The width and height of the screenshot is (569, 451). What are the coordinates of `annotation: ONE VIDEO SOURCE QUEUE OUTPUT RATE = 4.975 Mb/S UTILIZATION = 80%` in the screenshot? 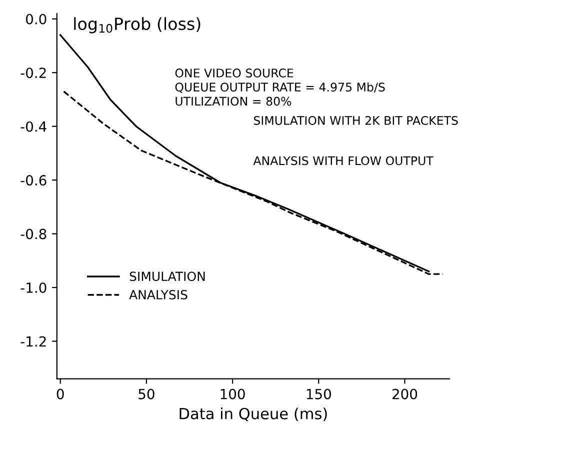 It's located at (280, 87).